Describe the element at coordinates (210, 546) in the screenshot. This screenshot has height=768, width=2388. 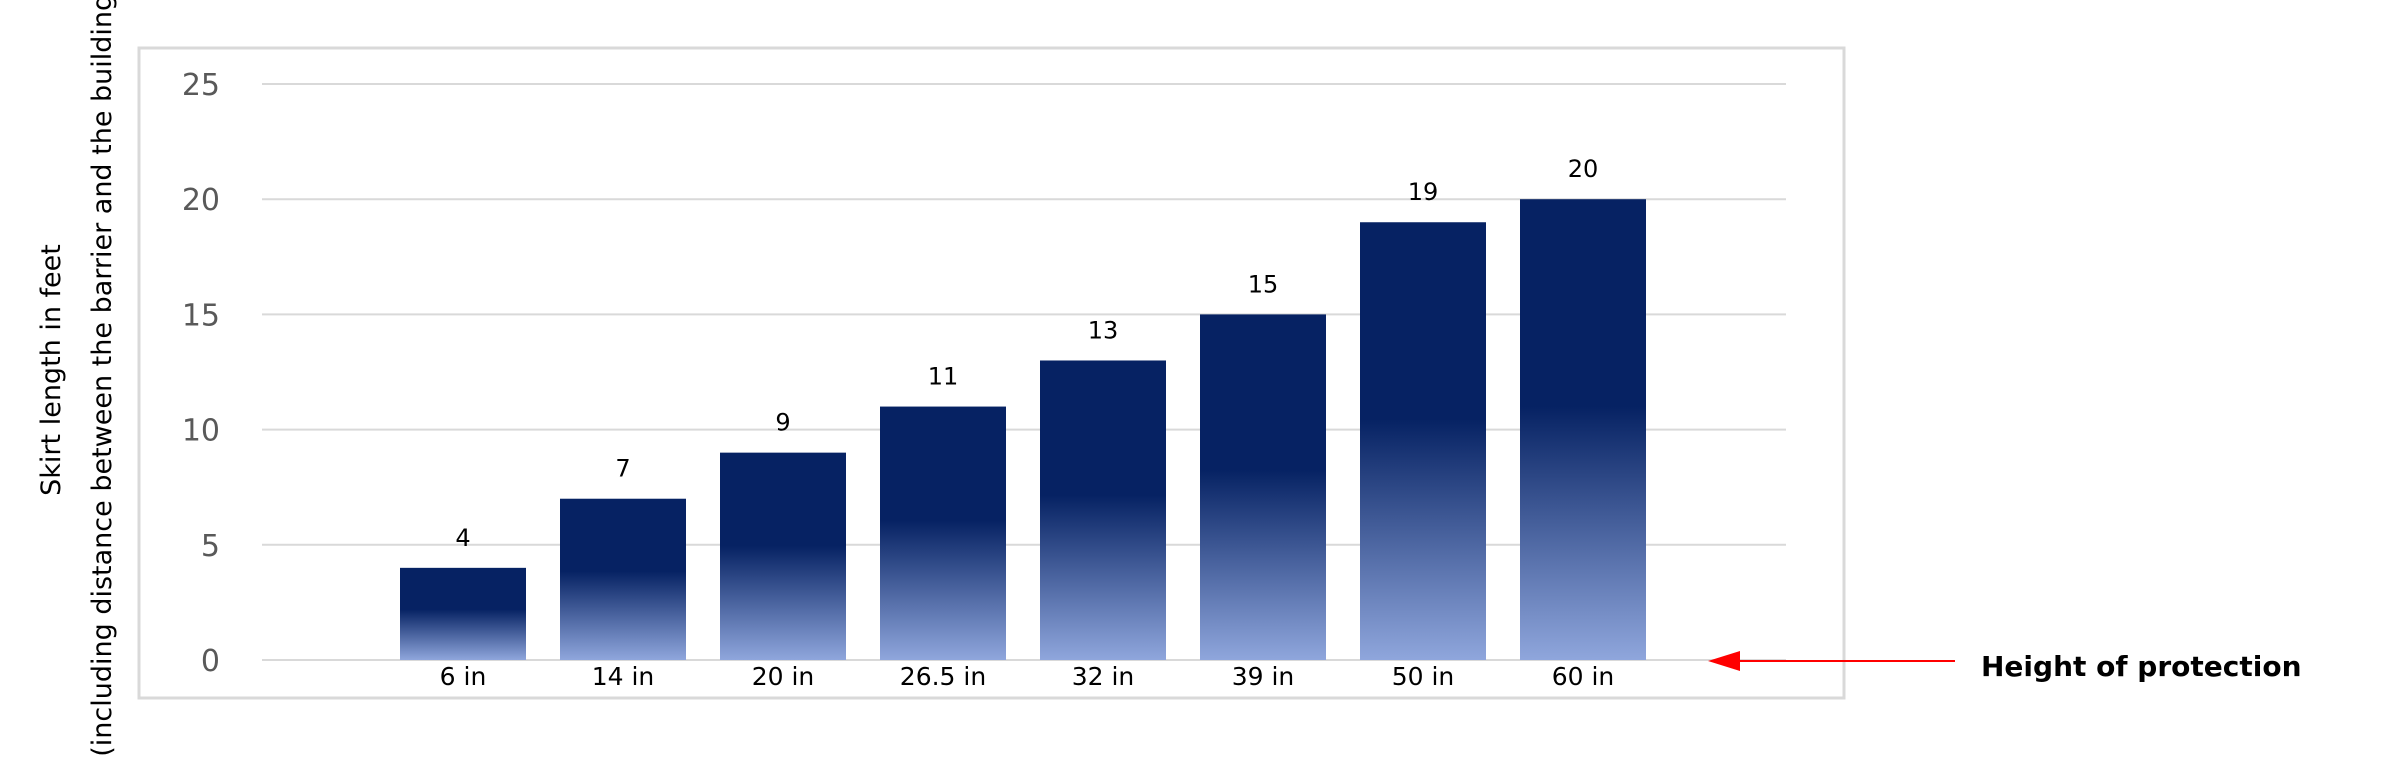
I see `y-tick-label: 5` at that location.